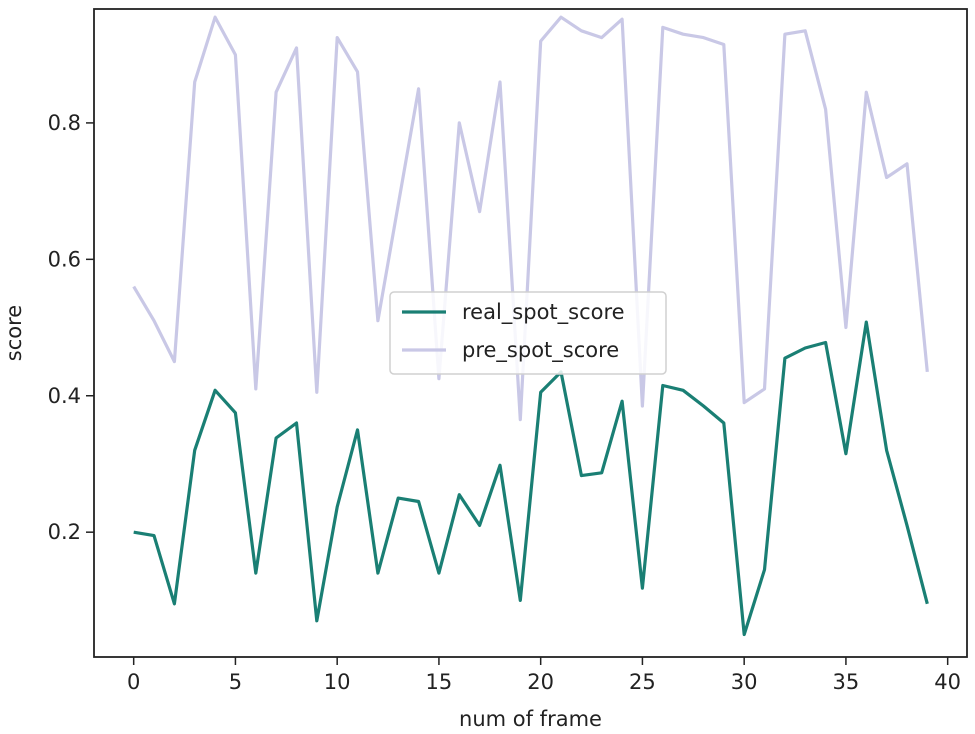 The height and width of the screenshot is (734, 975). Describe the element at coordinates (543, 312) in the screenshot. I see `legend-label-0: real_spot_score` at that location.